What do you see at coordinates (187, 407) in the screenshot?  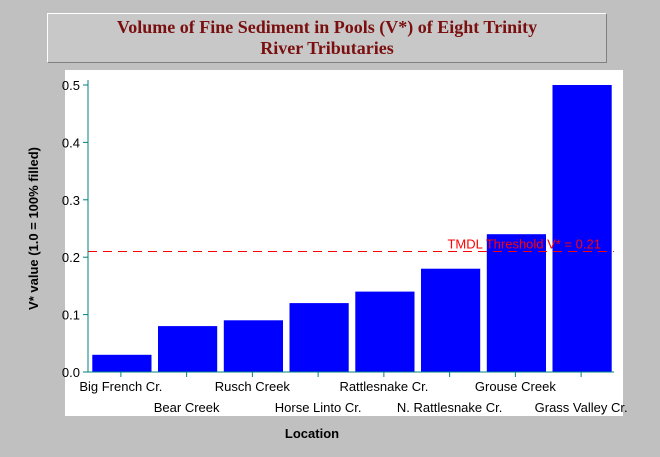 I see `x-tick-label-2: Bear Creek` at bounding box center [187, 407].